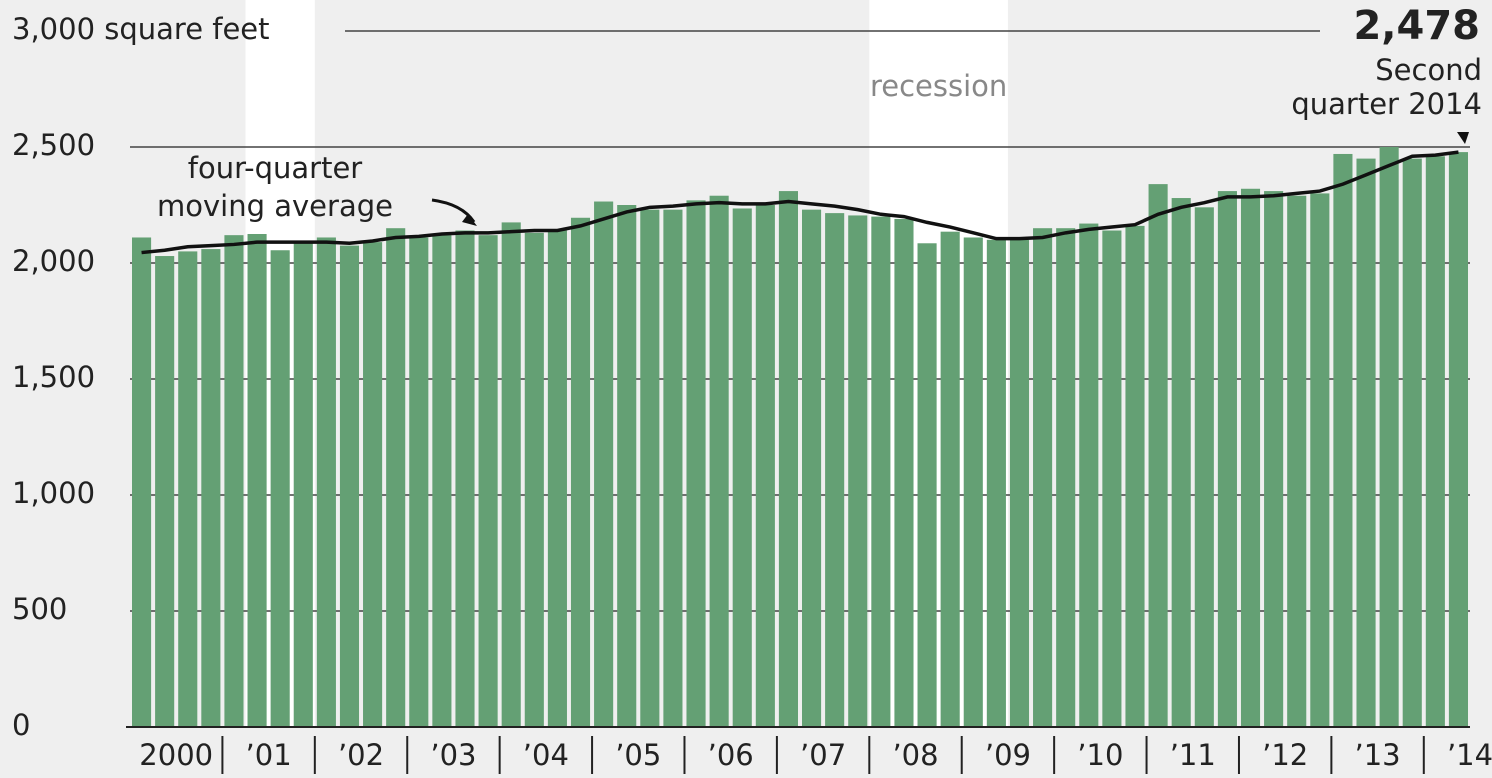 The width and height of the screenshot is (1492, 778). I want to click on x-tick-label: ’02, so click(361, 755).